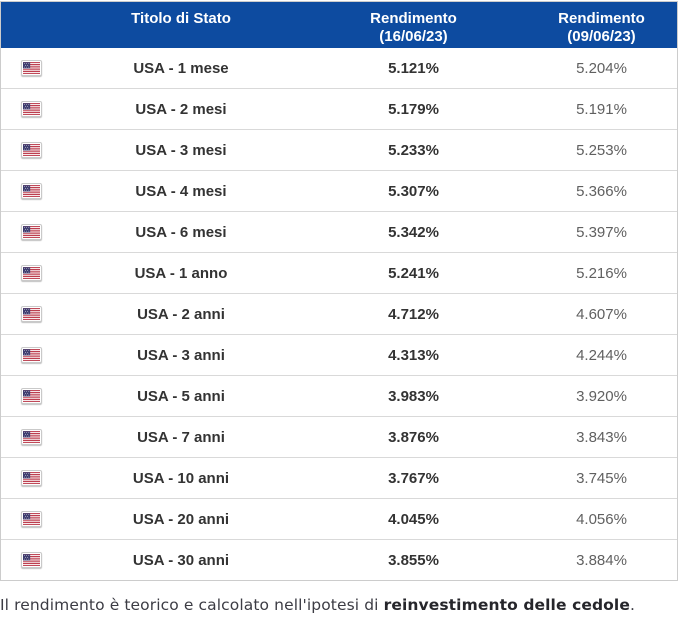  I want to click on yield-previous: 4.607%, so click(601, 314).